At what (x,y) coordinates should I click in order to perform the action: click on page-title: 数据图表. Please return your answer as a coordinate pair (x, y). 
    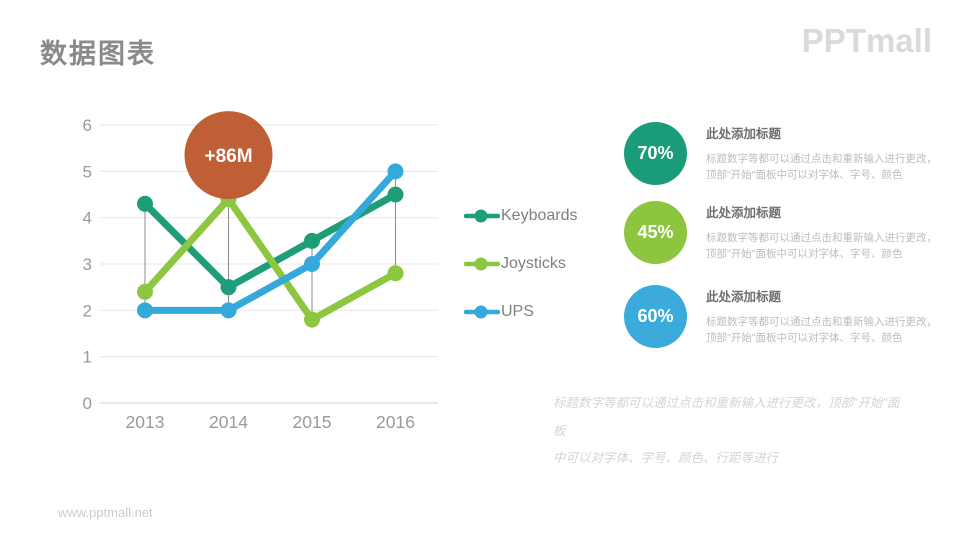
    Looking at the image, I should click on (98, 54).